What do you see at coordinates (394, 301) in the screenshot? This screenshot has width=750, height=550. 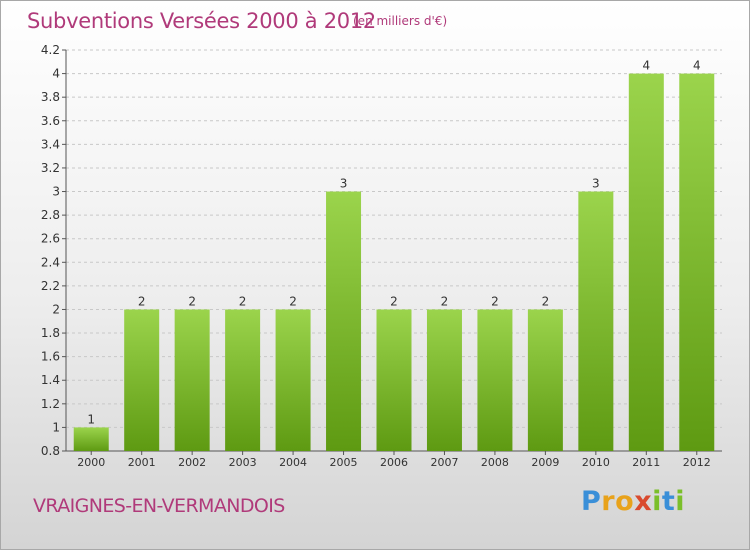 I see `data-label-2006: 2` at bounding box center [394, 301].